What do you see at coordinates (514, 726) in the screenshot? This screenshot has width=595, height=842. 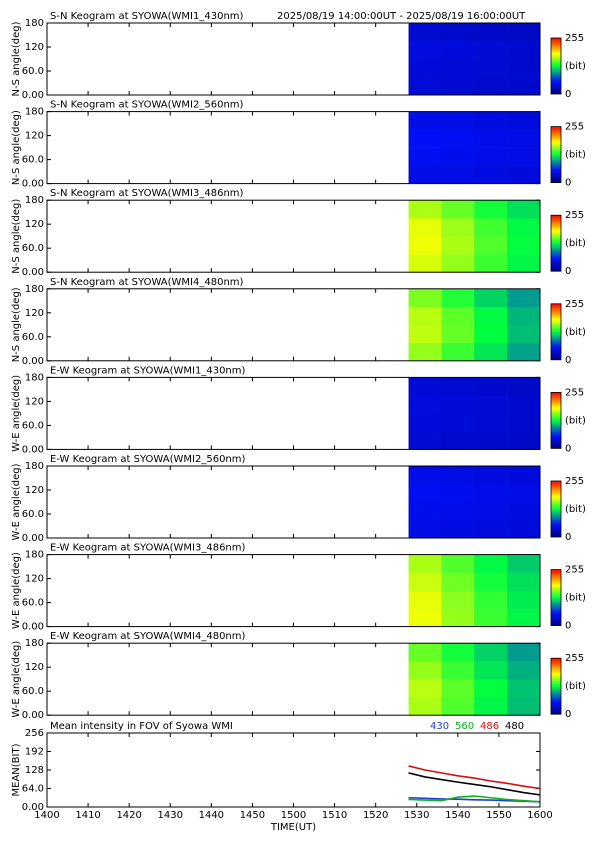 I see `legend-entry: 480` at bounding box center [514, 726].